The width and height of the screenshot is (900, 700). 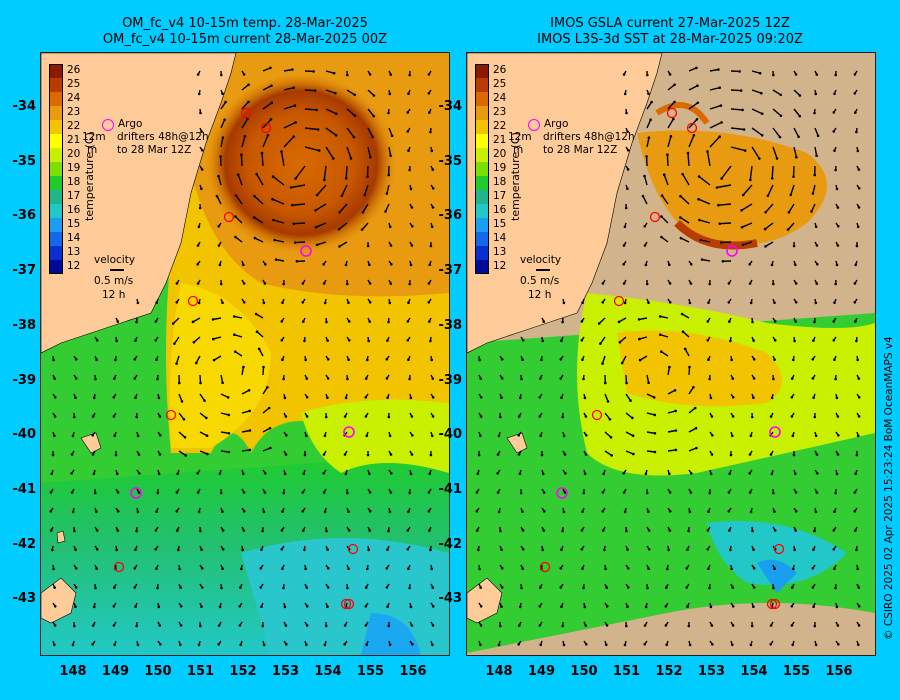 I want to click on lon-tick-label: 148, so click(x=73, y=671).